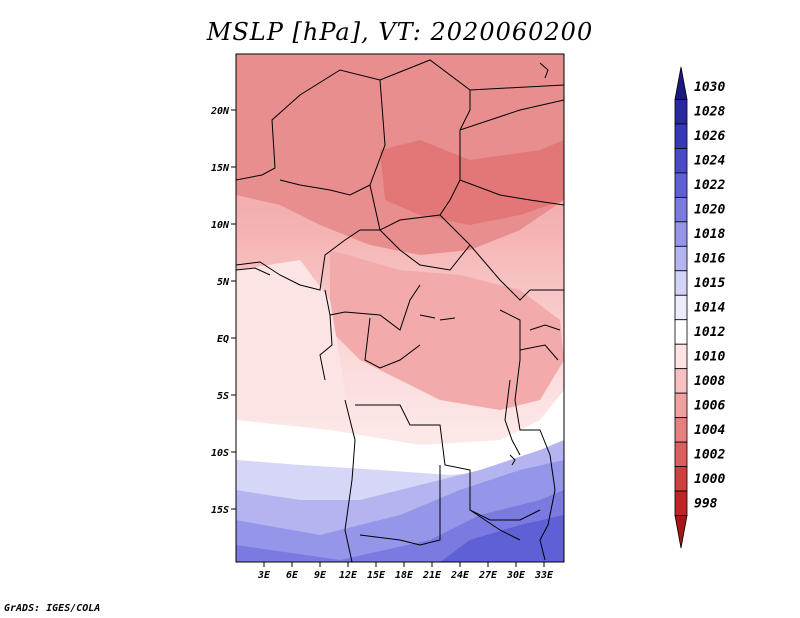 The height and width of the screenshot is (618, 800). Describe the element at coordinates (709, 234) in the screenshot. I see `colorbar-label: 1018` at that location.